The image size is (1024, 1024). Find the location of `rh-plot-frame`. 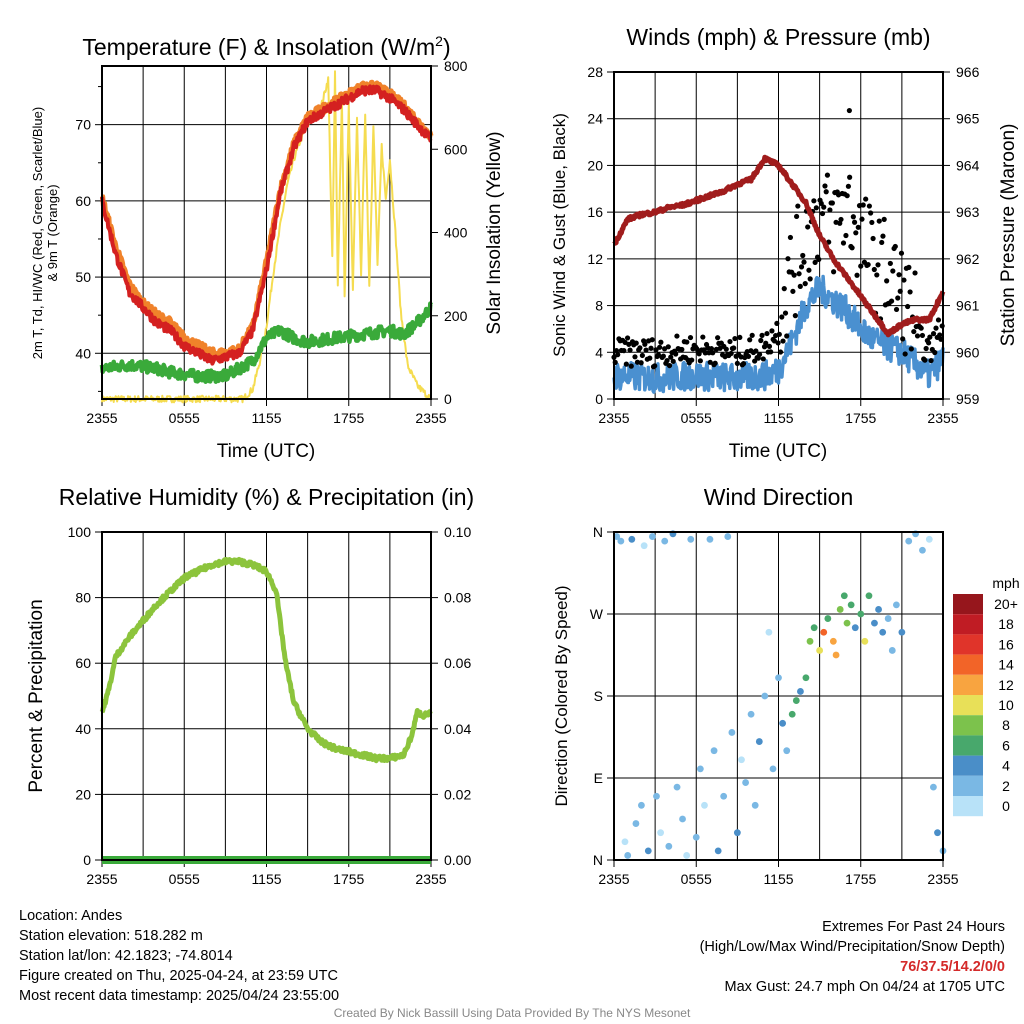

rh-plot-frame is located at coordinates (266, 696).